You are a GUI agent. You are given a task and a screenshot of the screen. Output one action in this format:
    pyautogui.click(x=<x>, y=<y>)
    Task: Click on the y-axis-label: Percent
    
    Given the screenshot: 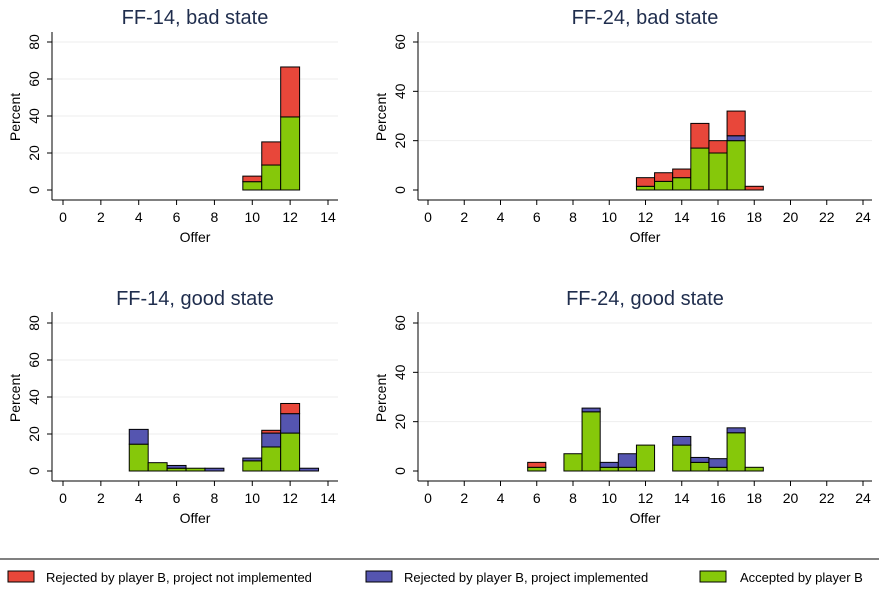 What is the action you would take?
    pyautogui.click(x=15, y=398)
    